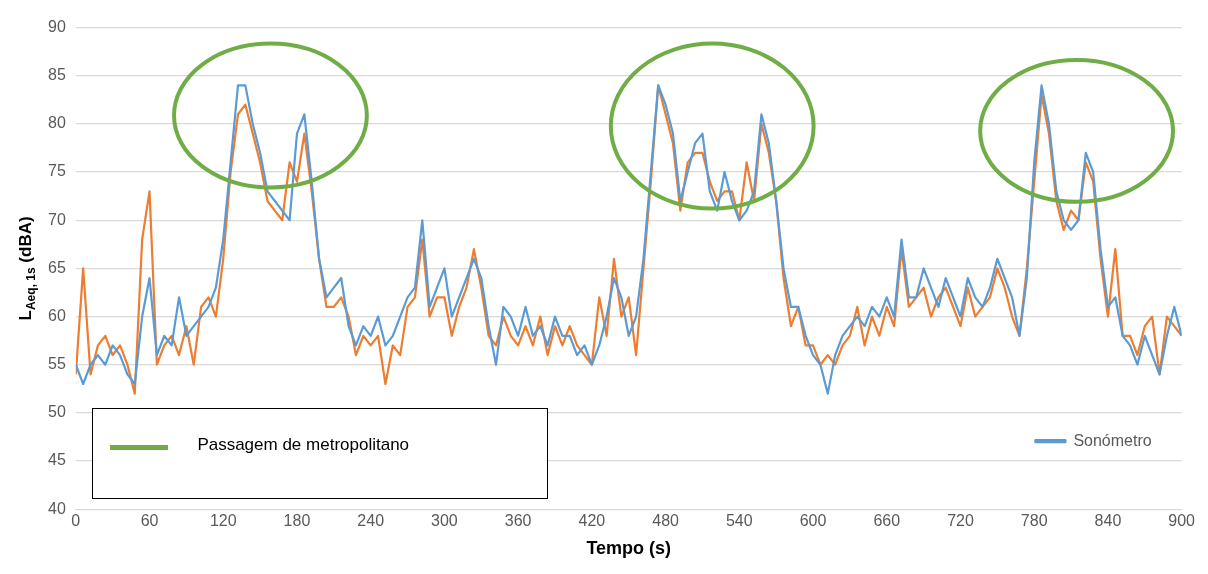 The image size is (1208, 574). What do you see at coordinates (223, 521) in the screenshot?
I see `x-tick-label: 120` at bounding box center [223, 521].